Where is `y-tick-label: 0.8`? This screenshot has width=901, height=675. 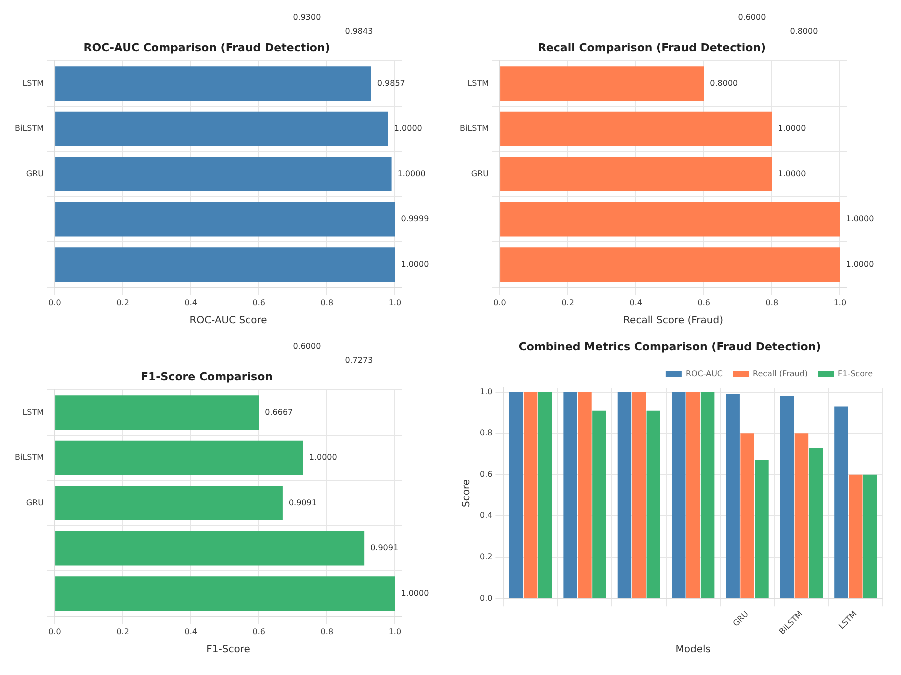
y-tick-label: 0.8 is located at coordinates (486, 433).